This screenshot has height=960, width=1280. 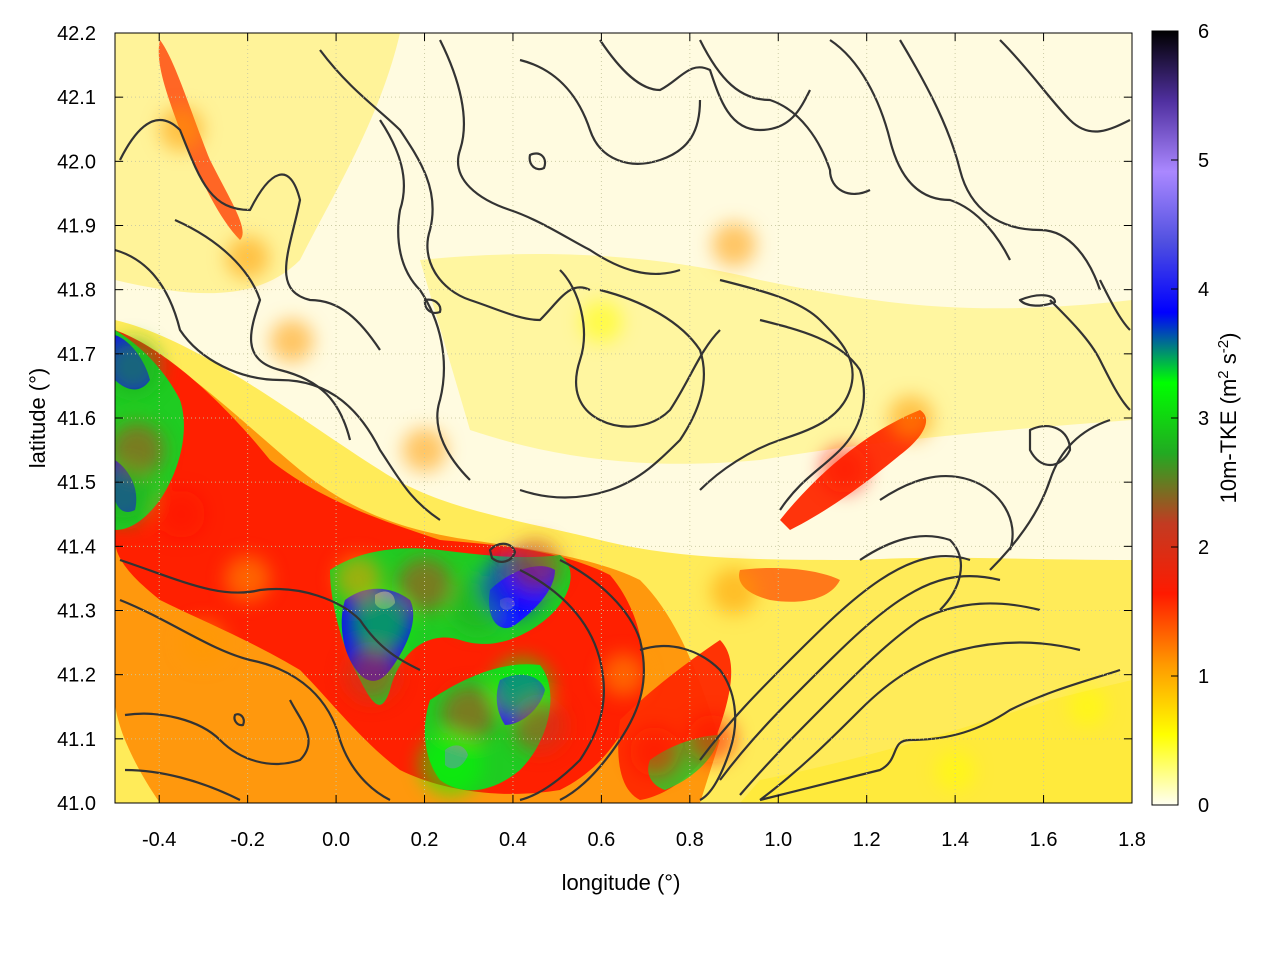 I want to click on x-tick-label: 0.8, so click(x=690, y=840).